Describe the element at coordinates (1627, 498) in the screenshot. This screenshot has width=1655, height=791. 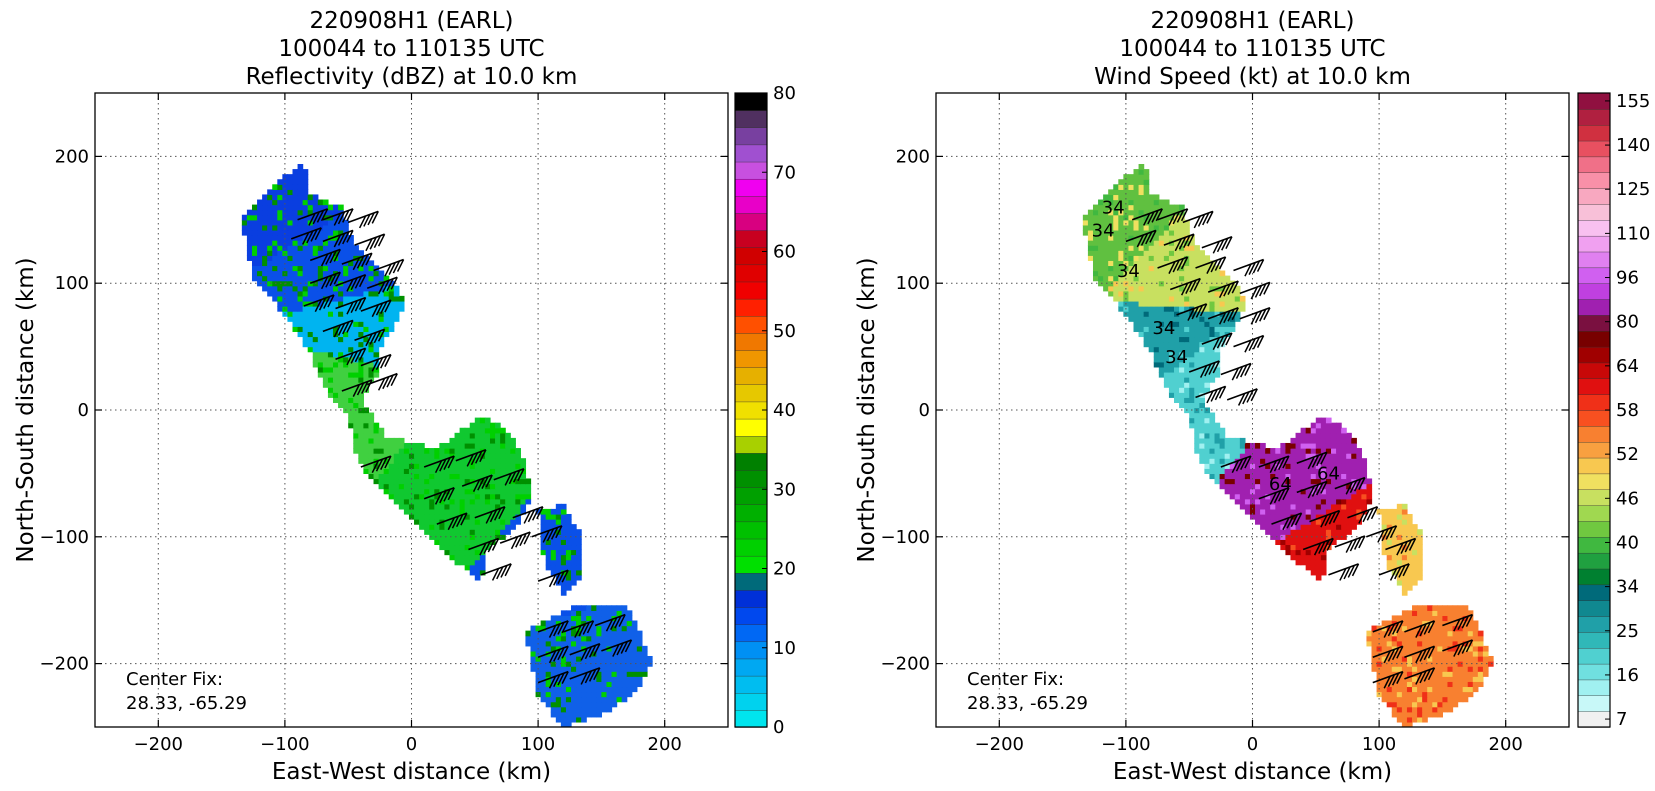
I see `colorbar-tick-label: 46` at that location.